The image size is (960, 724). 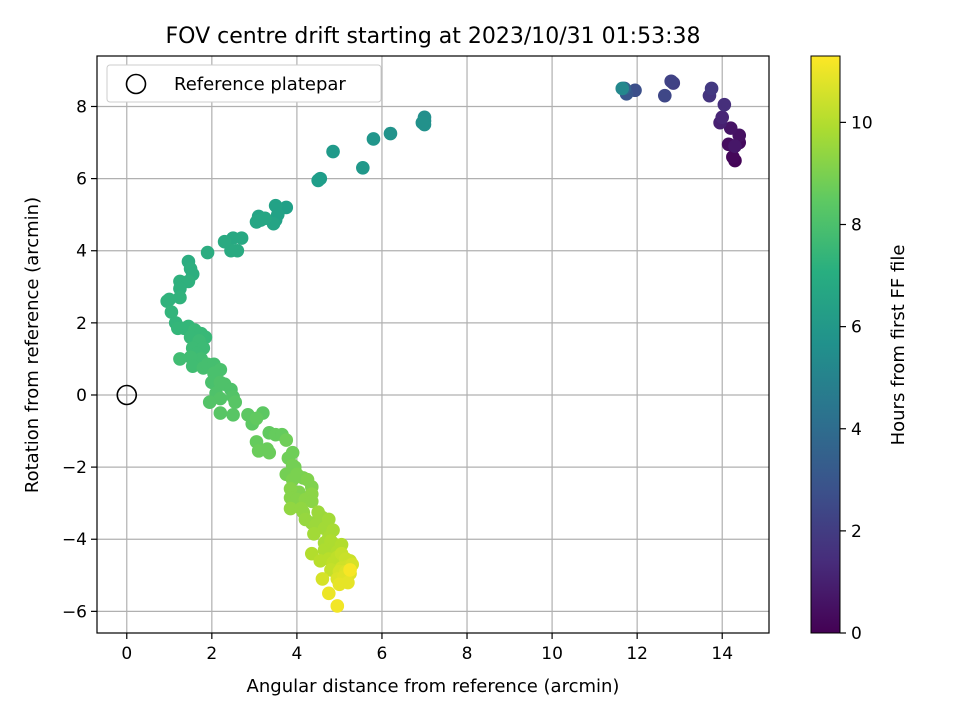 What do you see at coordinates (427, 648) in the screenshot?
I see `x-axis-ticks: 0 2 4 6 8 10 12 14` at bounding box center [427, 648].